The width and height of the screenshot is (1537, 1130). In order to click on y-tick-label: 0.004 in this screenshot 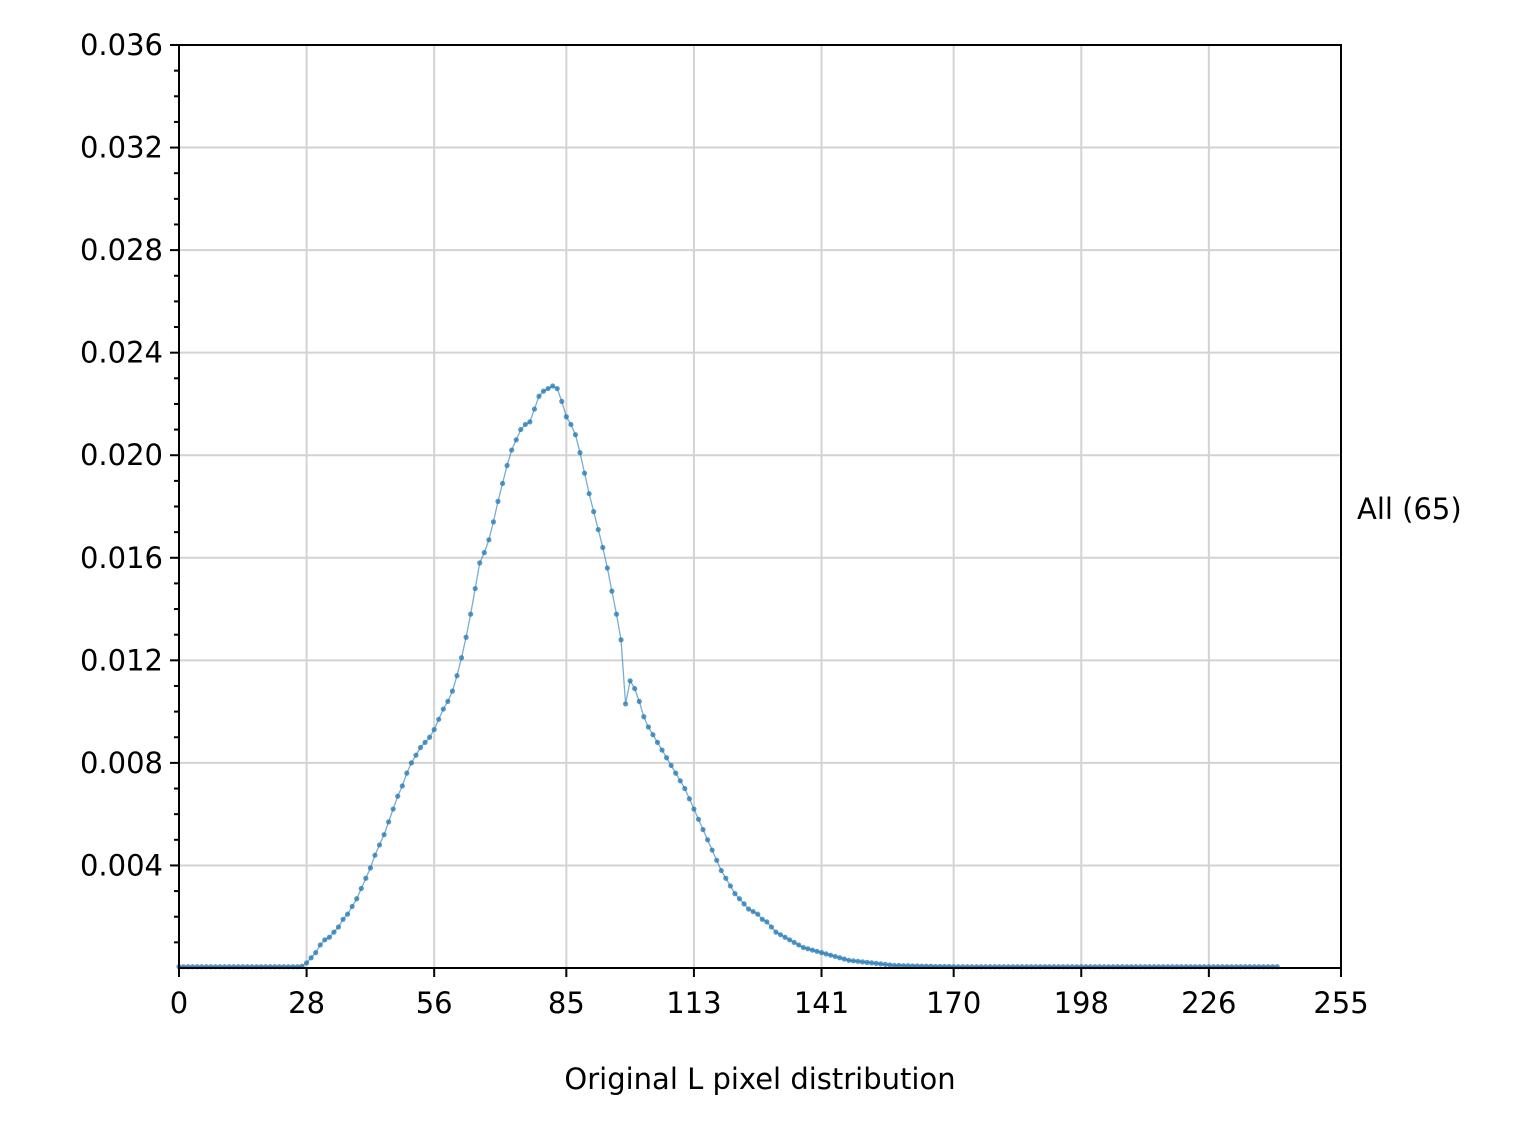, I will do `click(121, 865)`.